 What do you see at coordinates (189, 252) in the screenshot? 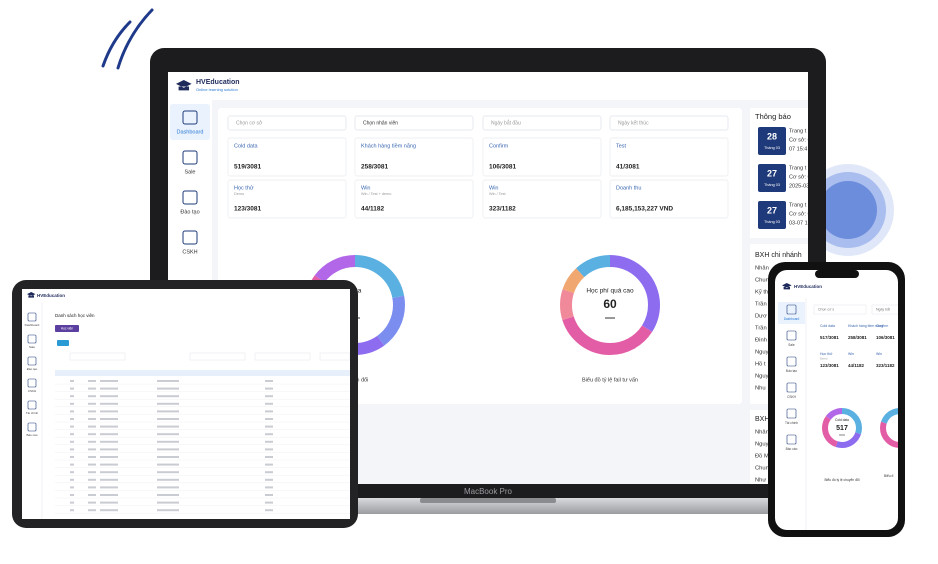
I see `nav-label: CSKH` at bounding box center [189, 252].